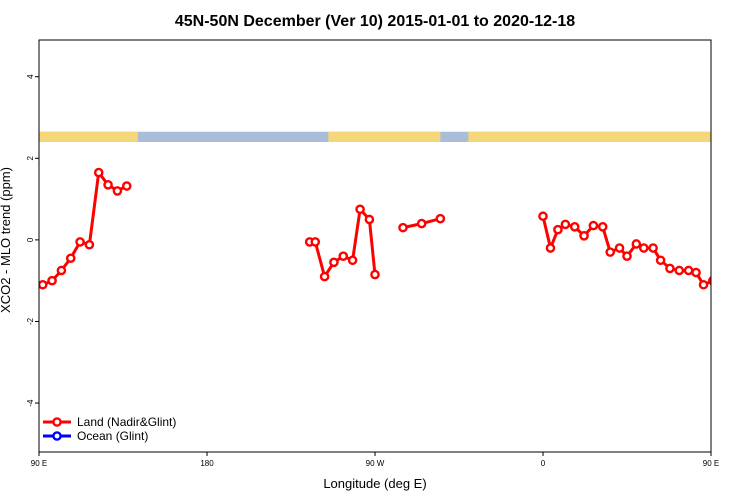 The width and height of the screenshot is (750, 500). What do you see at coordinates (375, 463) in the screenshot?
I see `x-tick-label: 90 W` at bounding box center [375, 463].